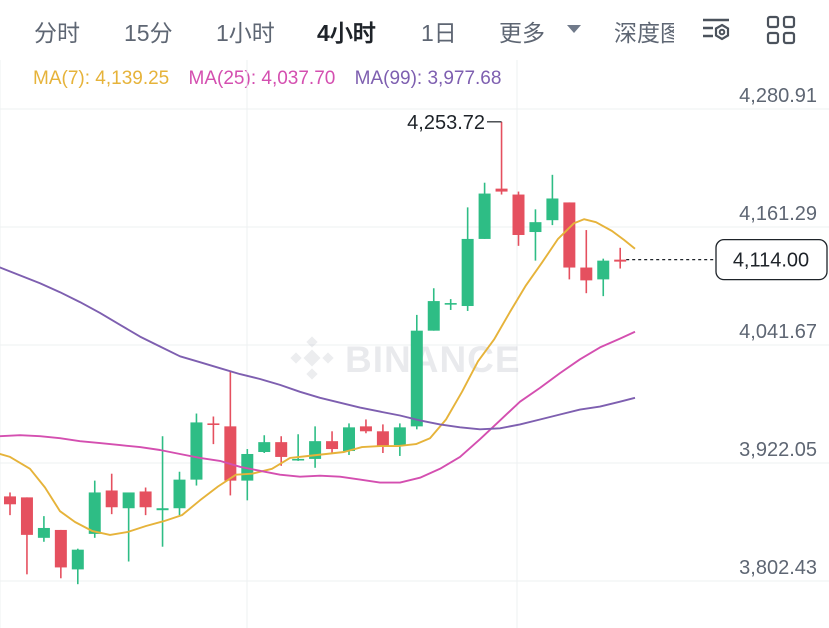  What do you see at coordinates (781, 30) in the screenshot?
I see `grid-layout-icon` at bounding box center [781, 30].